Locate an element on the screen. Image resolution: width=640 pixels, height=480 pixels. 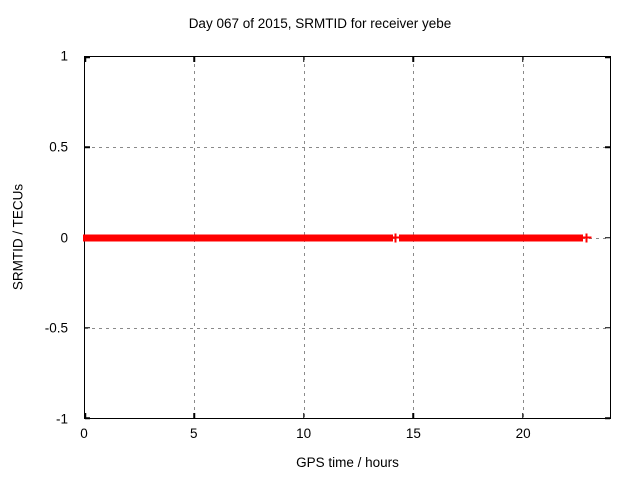
x-tick-label: 5 is located at coordinates (194, 433).